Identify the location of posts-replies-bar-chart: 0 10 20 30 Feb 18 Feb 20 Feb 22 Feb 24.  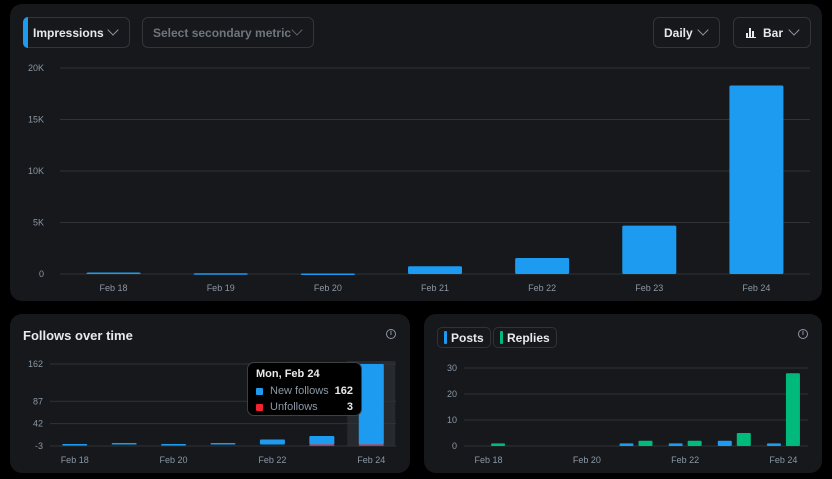
(627, 414).